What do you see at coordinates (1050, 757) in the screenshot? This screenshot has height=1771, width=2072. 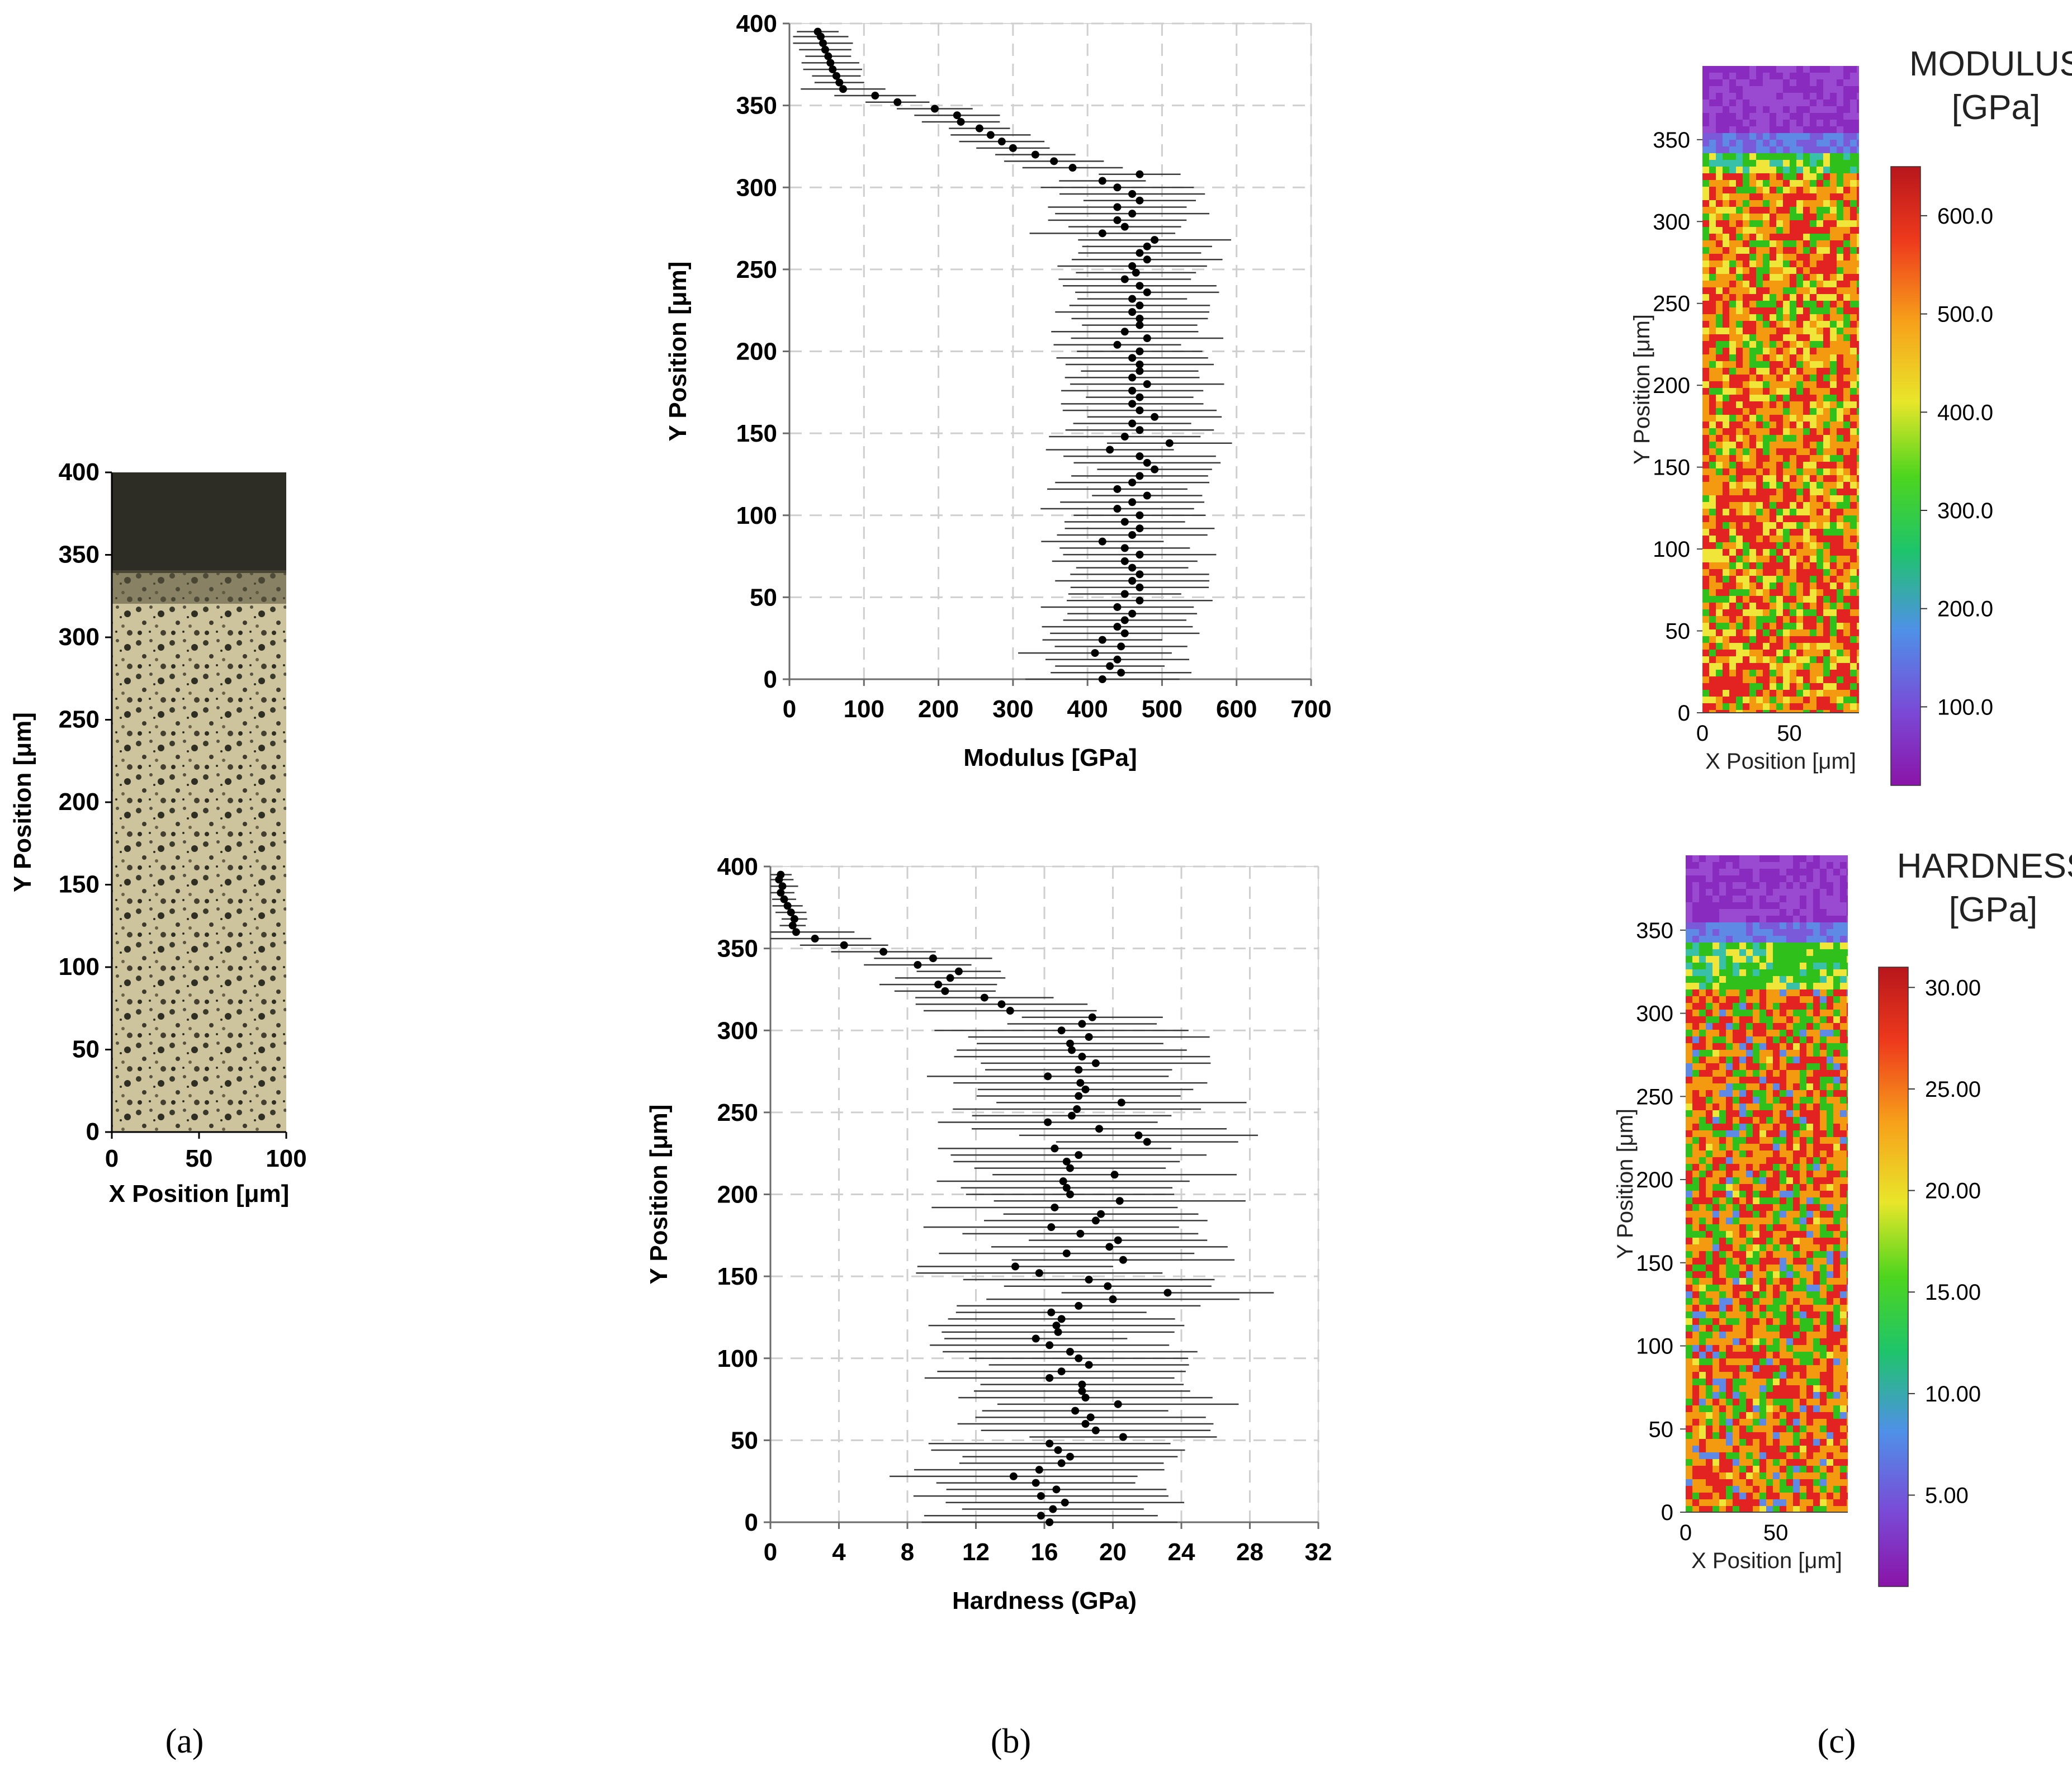 I see `x-axis-title: Modulus [GPa]` at bounding box center [1050, 757].